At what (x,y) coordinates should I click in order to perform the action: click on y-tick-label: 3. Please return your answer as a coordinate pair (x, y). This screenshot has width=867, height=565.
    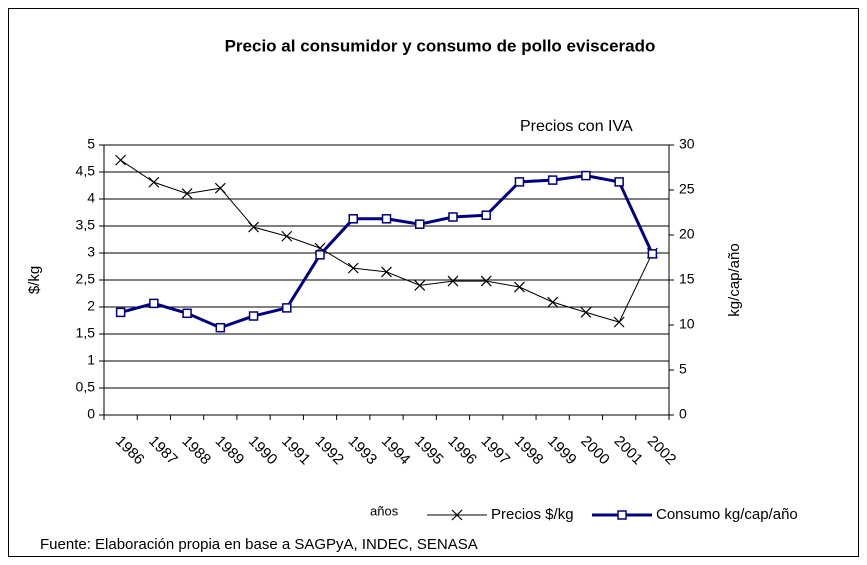
    Looking at the image, I should click on (91, 252).